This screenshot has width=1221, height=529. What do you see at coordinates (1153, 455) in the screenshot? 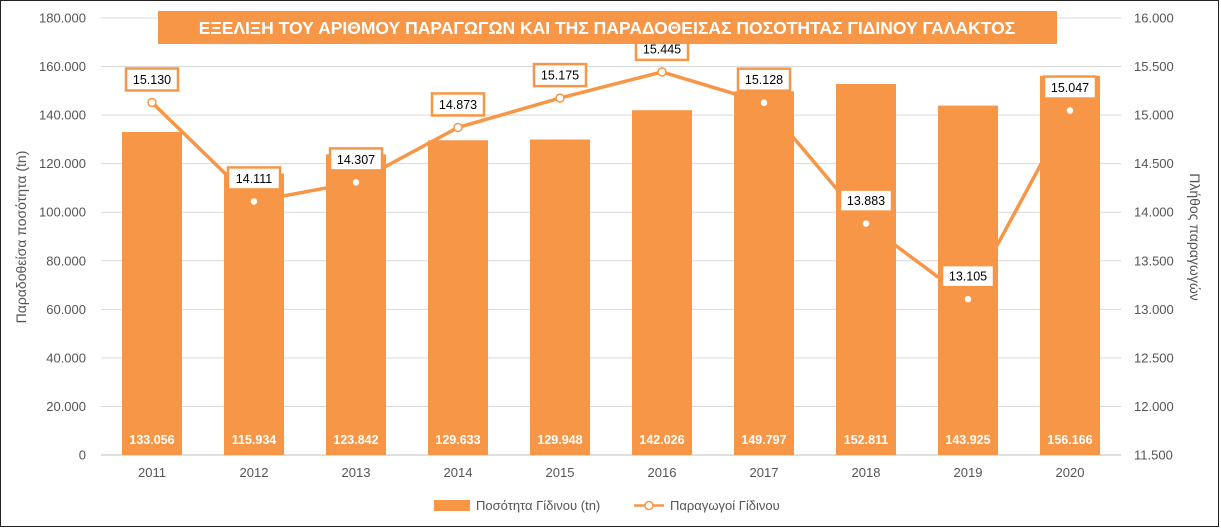
I see `y2-tick-label: 11.500` at bounding box center [1153, 455].